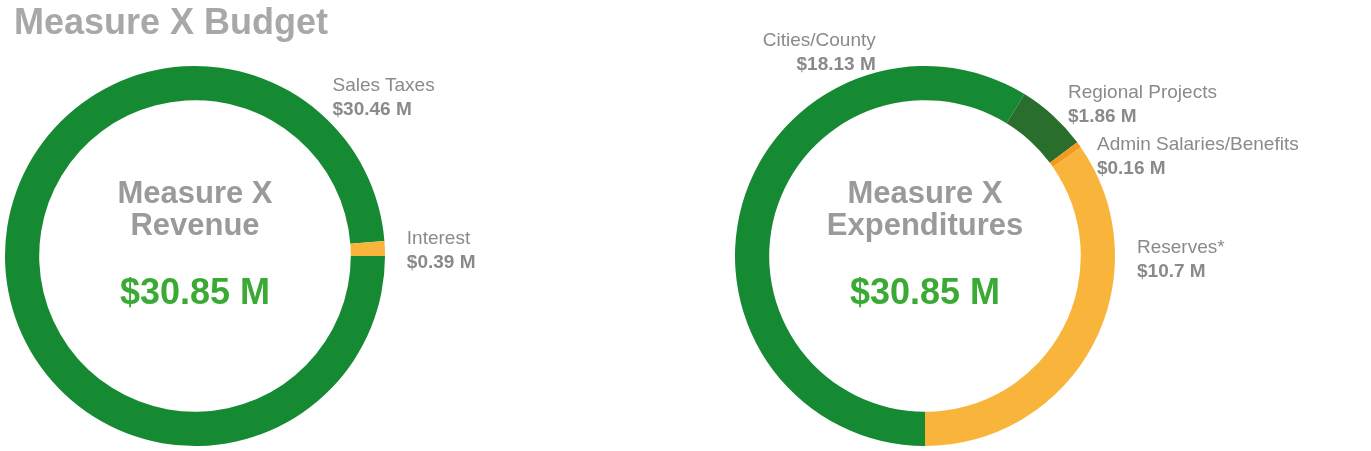 This screenshot has height=451, width=1371. I want to click on slice-label: Cities/County, so click(819, 39).